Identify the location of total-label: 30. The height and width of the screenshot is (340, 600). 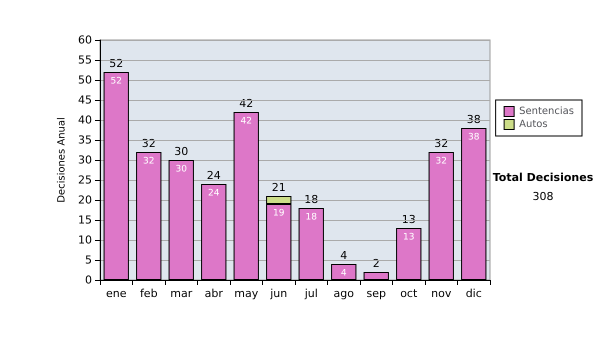
(181, 151).